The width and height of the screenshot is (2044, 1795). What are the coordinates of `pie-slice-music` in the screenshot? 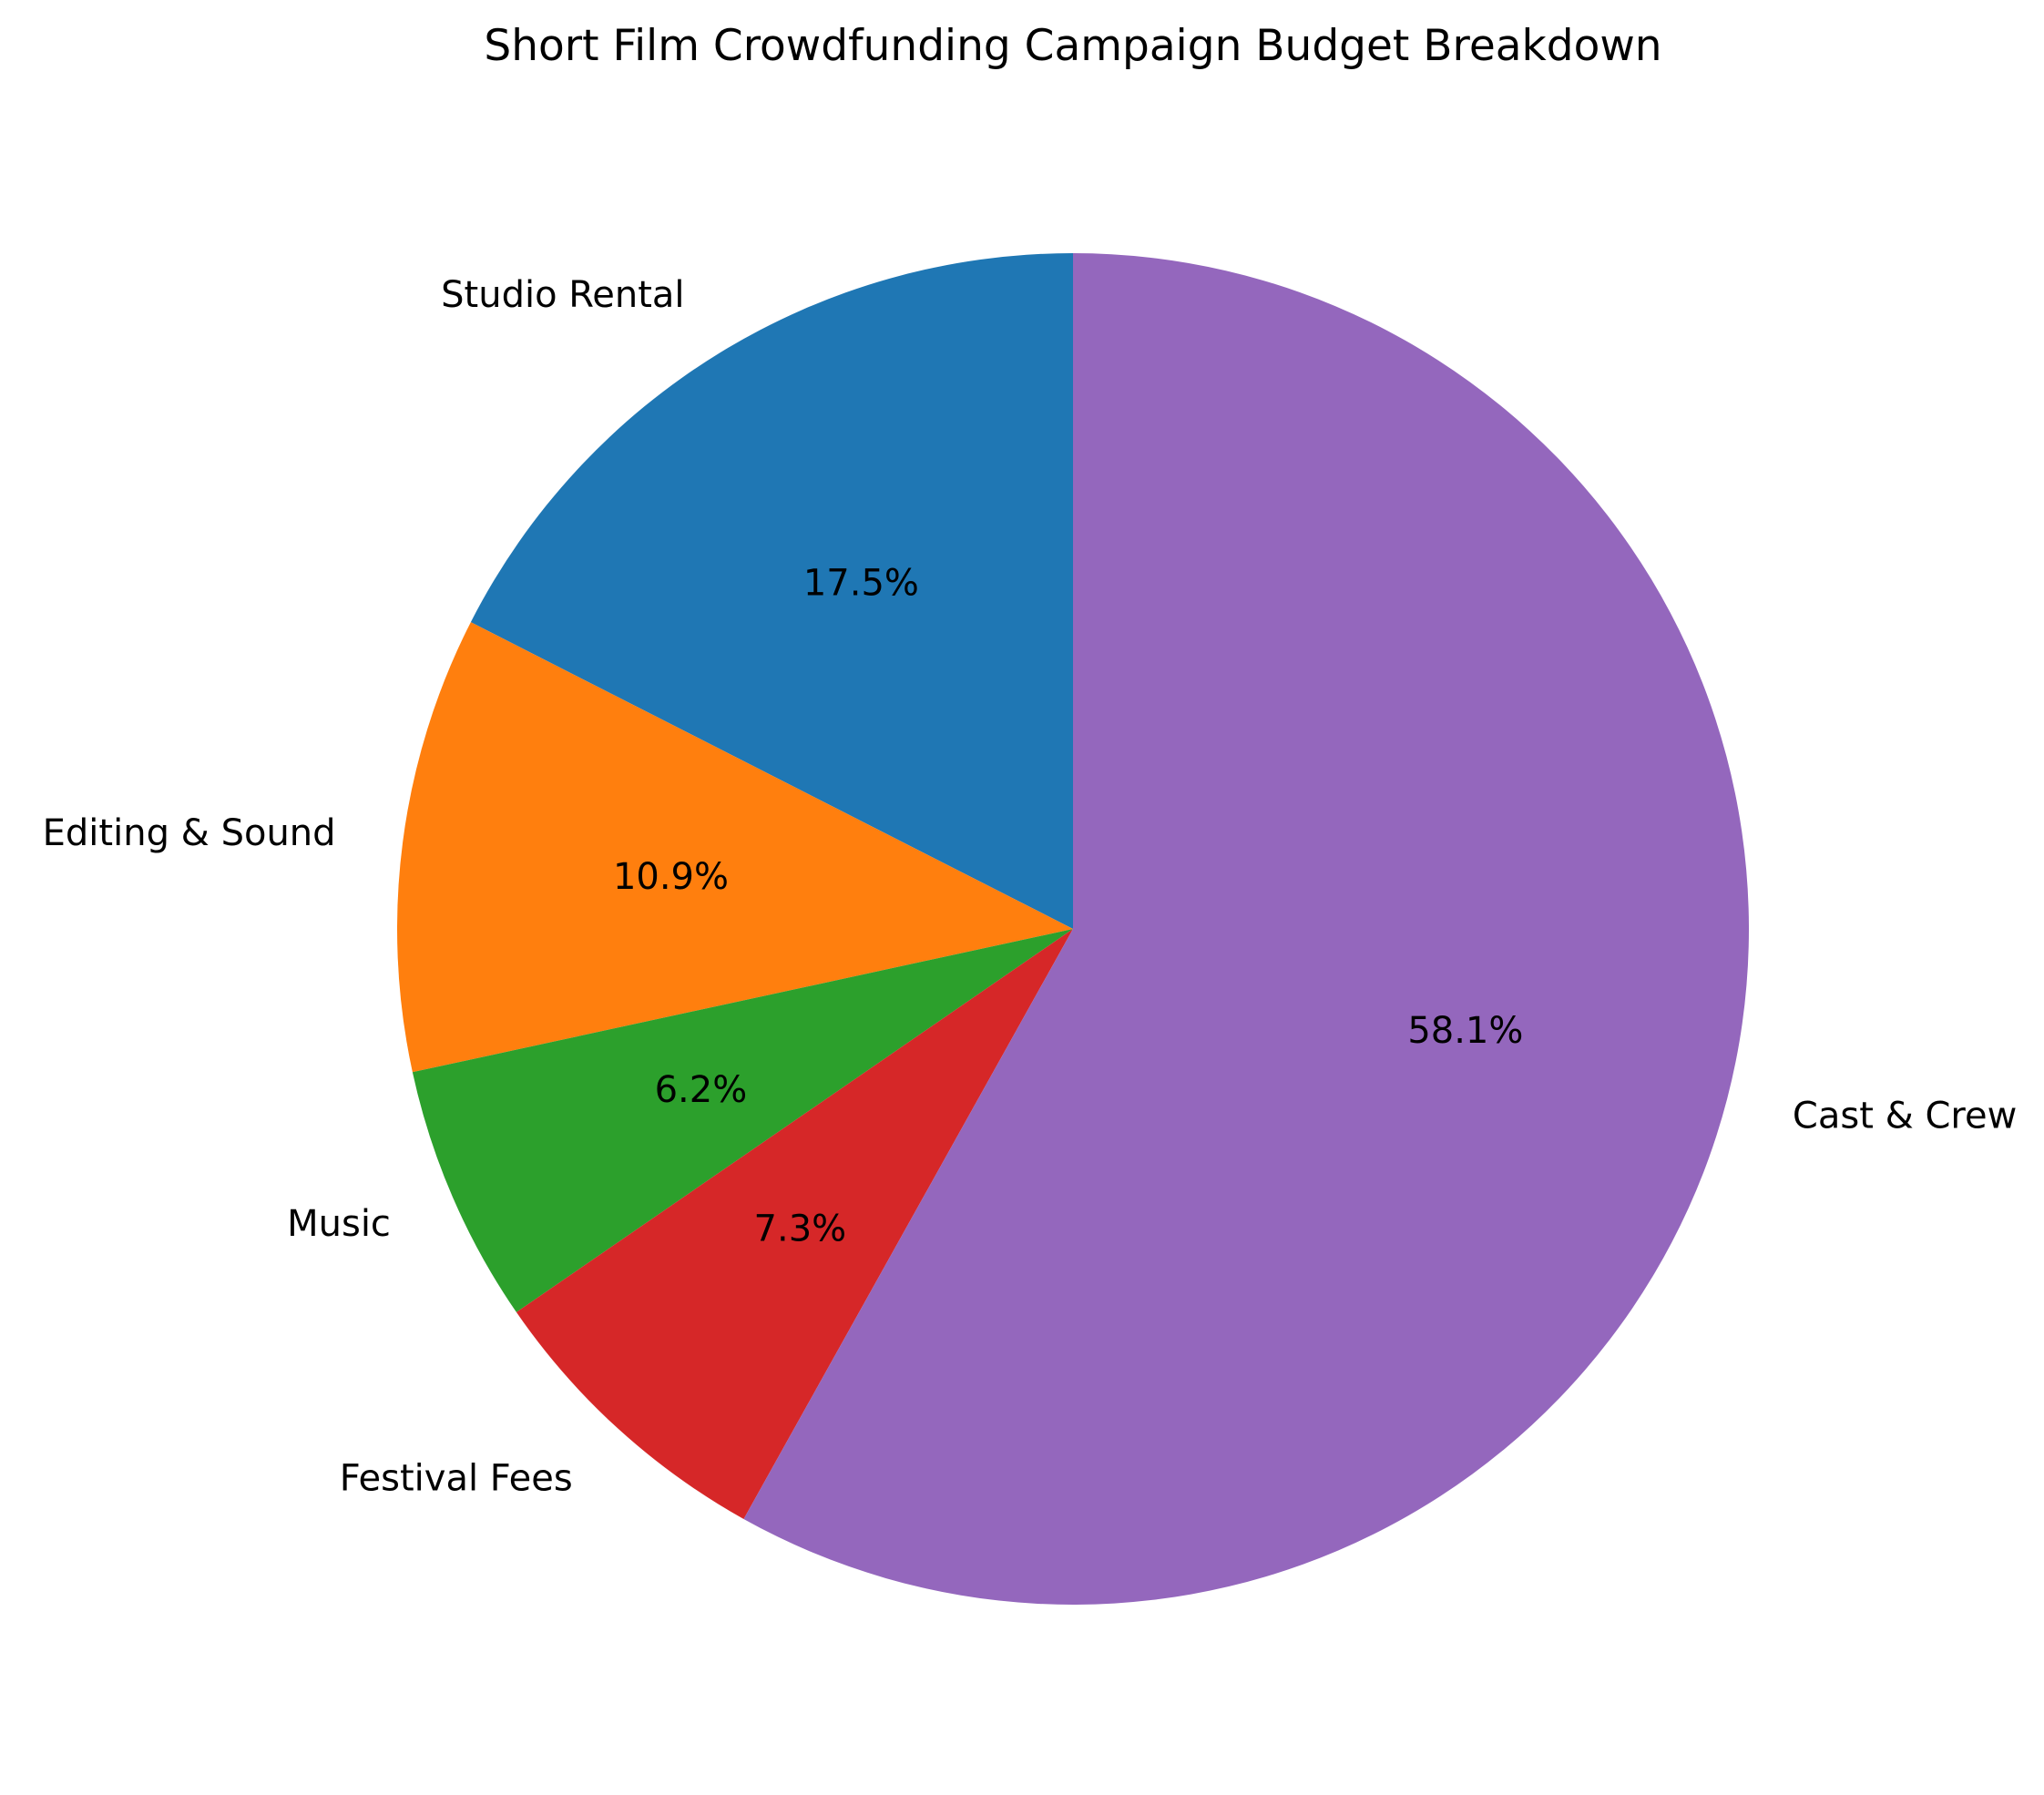 It's located at (743, 1120).